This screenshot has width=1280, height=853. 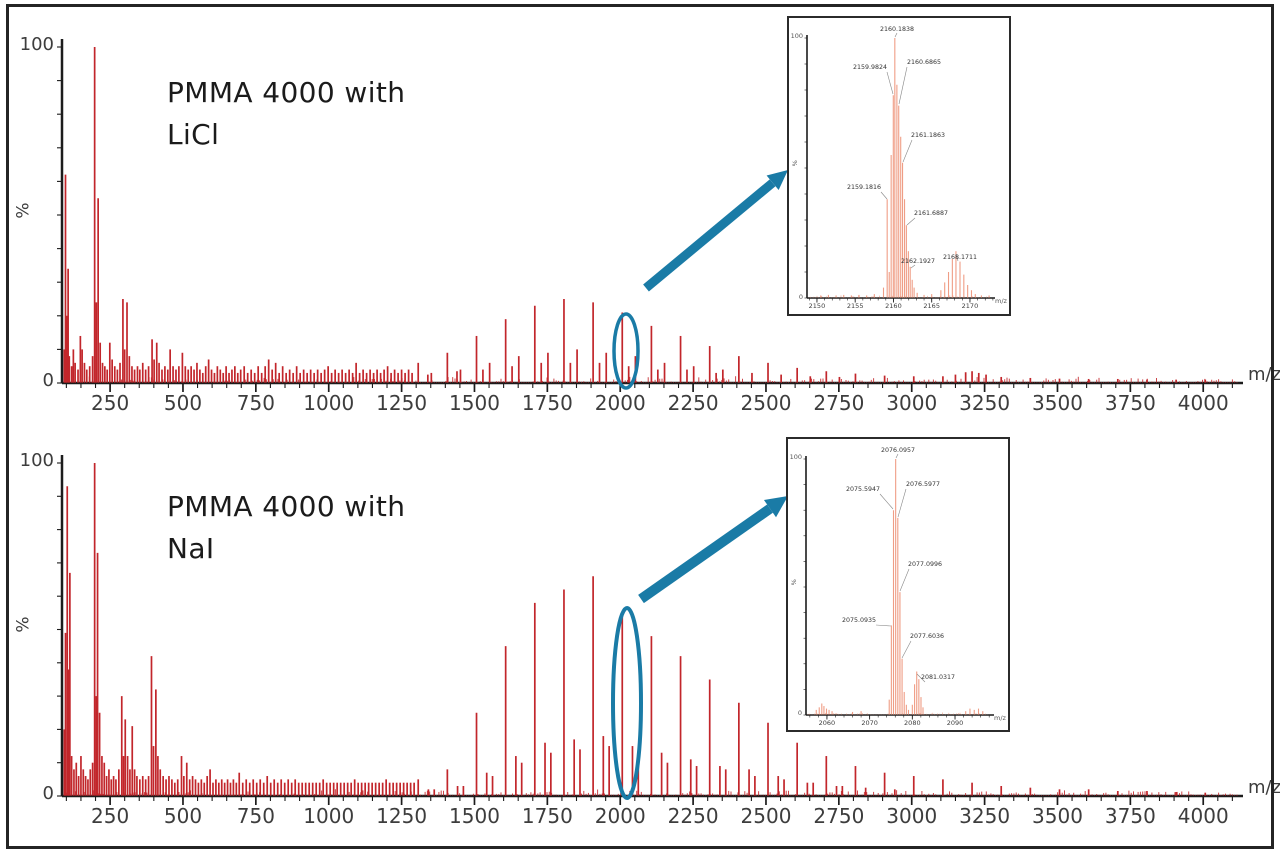 I want to click on panel-title-licl-line2: LiCl, so click(x=193, y=134).